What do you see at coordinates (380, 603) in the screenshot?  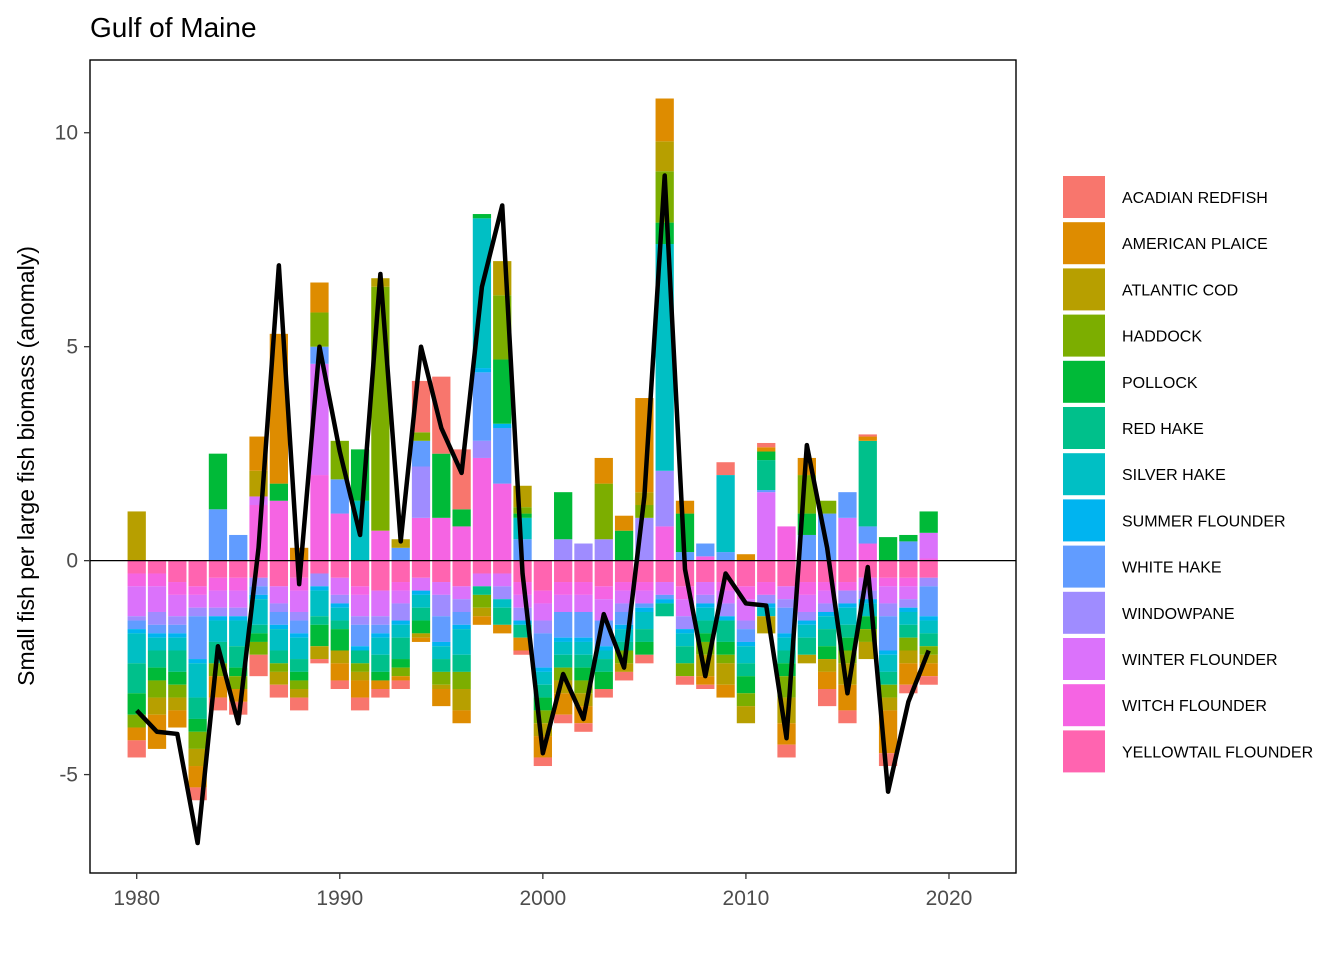 I see `bar-segment-winter-flounder-1992` at bounding box center [380, 603].